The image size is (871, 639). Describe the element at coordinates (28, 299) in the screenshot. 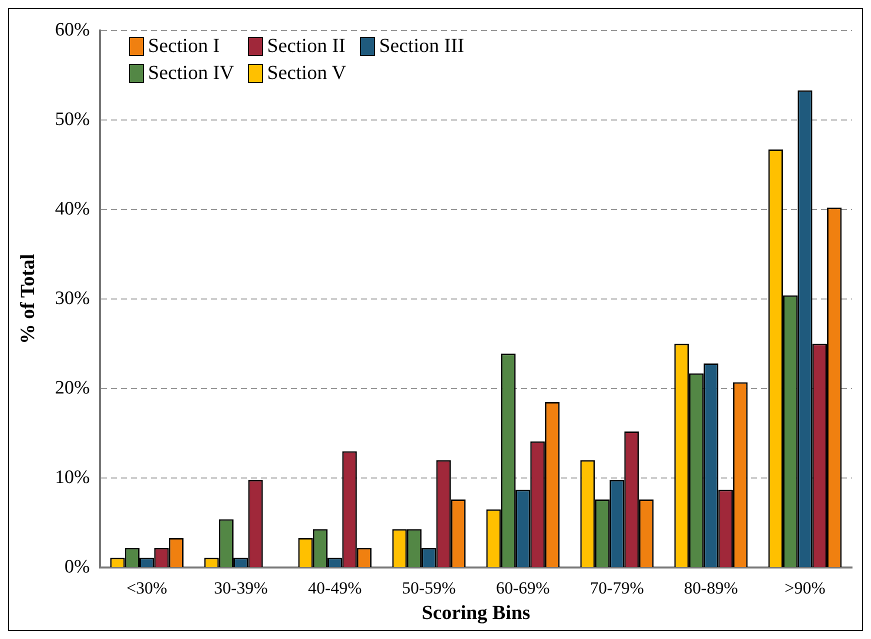

I see `y-axis-title: % of Total` at that location.